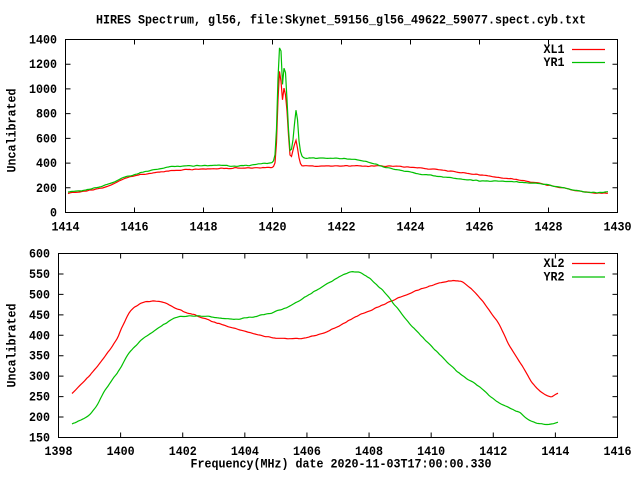  Describe the element at coordinates (53, 213) in the screenshot. I see `svg-text: 0` at that location.